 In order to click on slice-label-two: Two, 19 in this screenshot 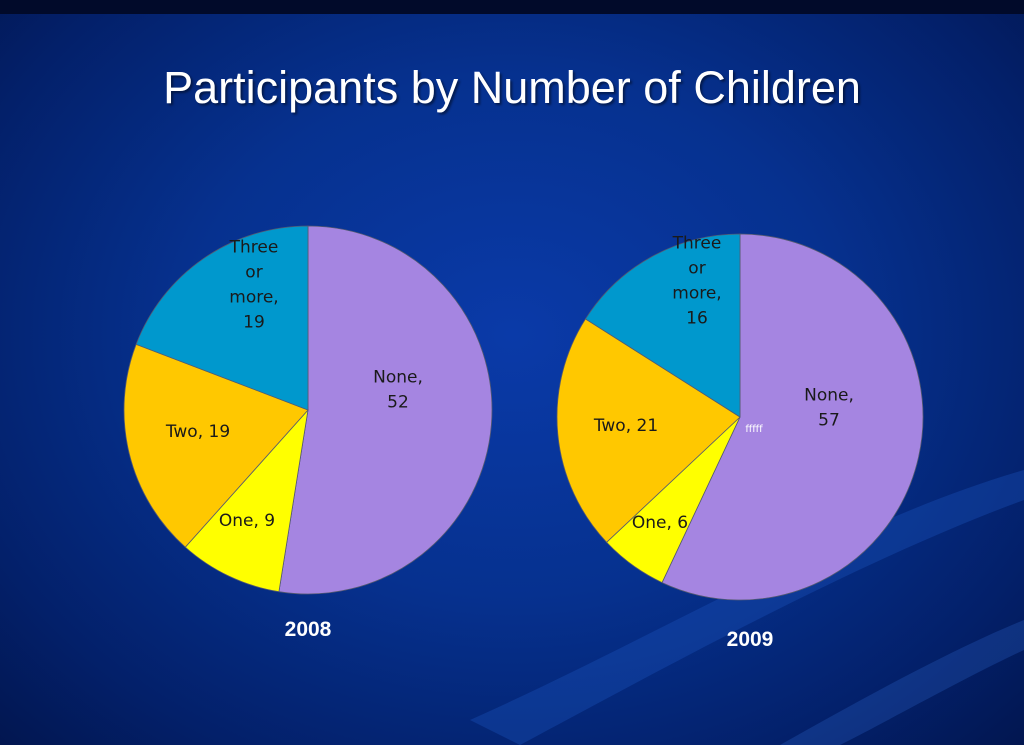, I will do `click(197, 432)`.